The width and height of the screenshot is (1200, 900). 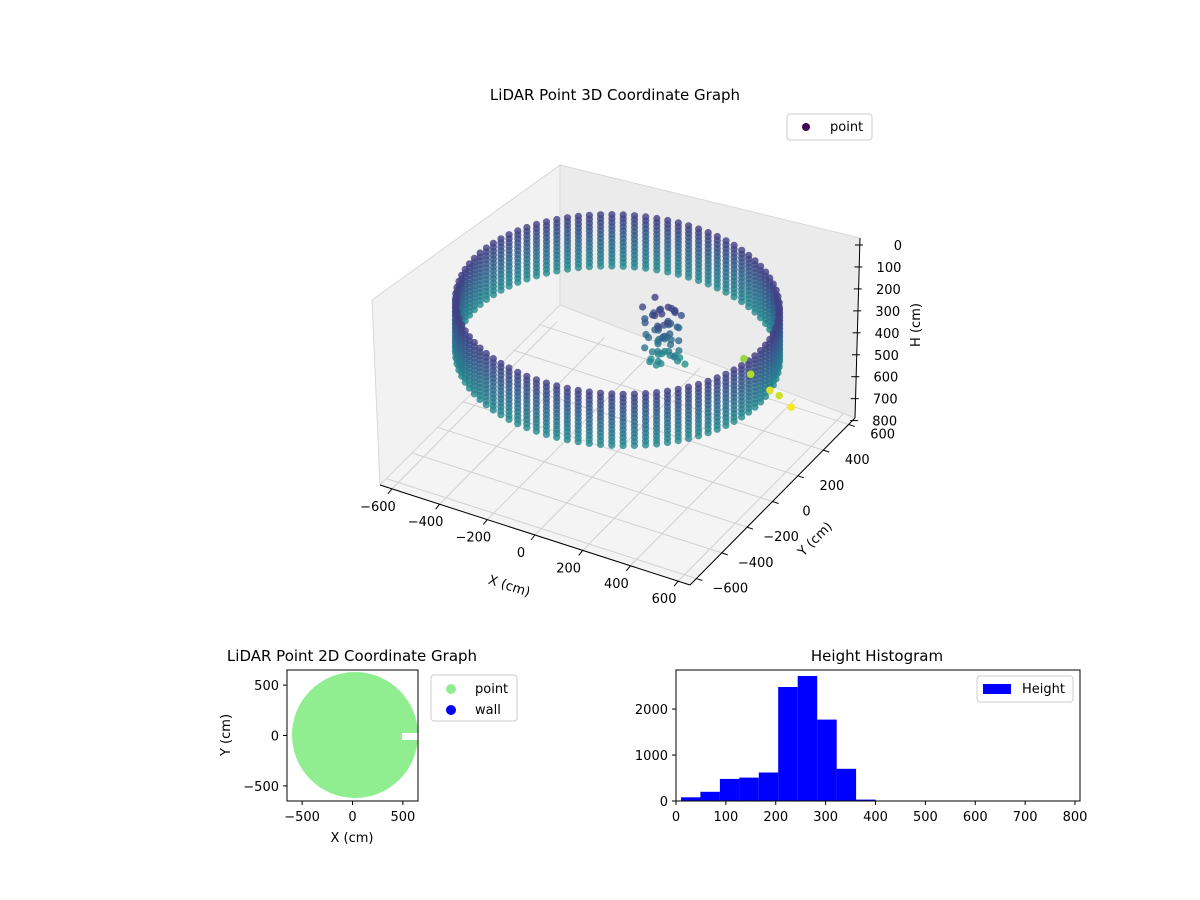 What do you see at coordinates (355, 735) in the screenshot?
I see `point-disk` at bounding box center [355, 735].